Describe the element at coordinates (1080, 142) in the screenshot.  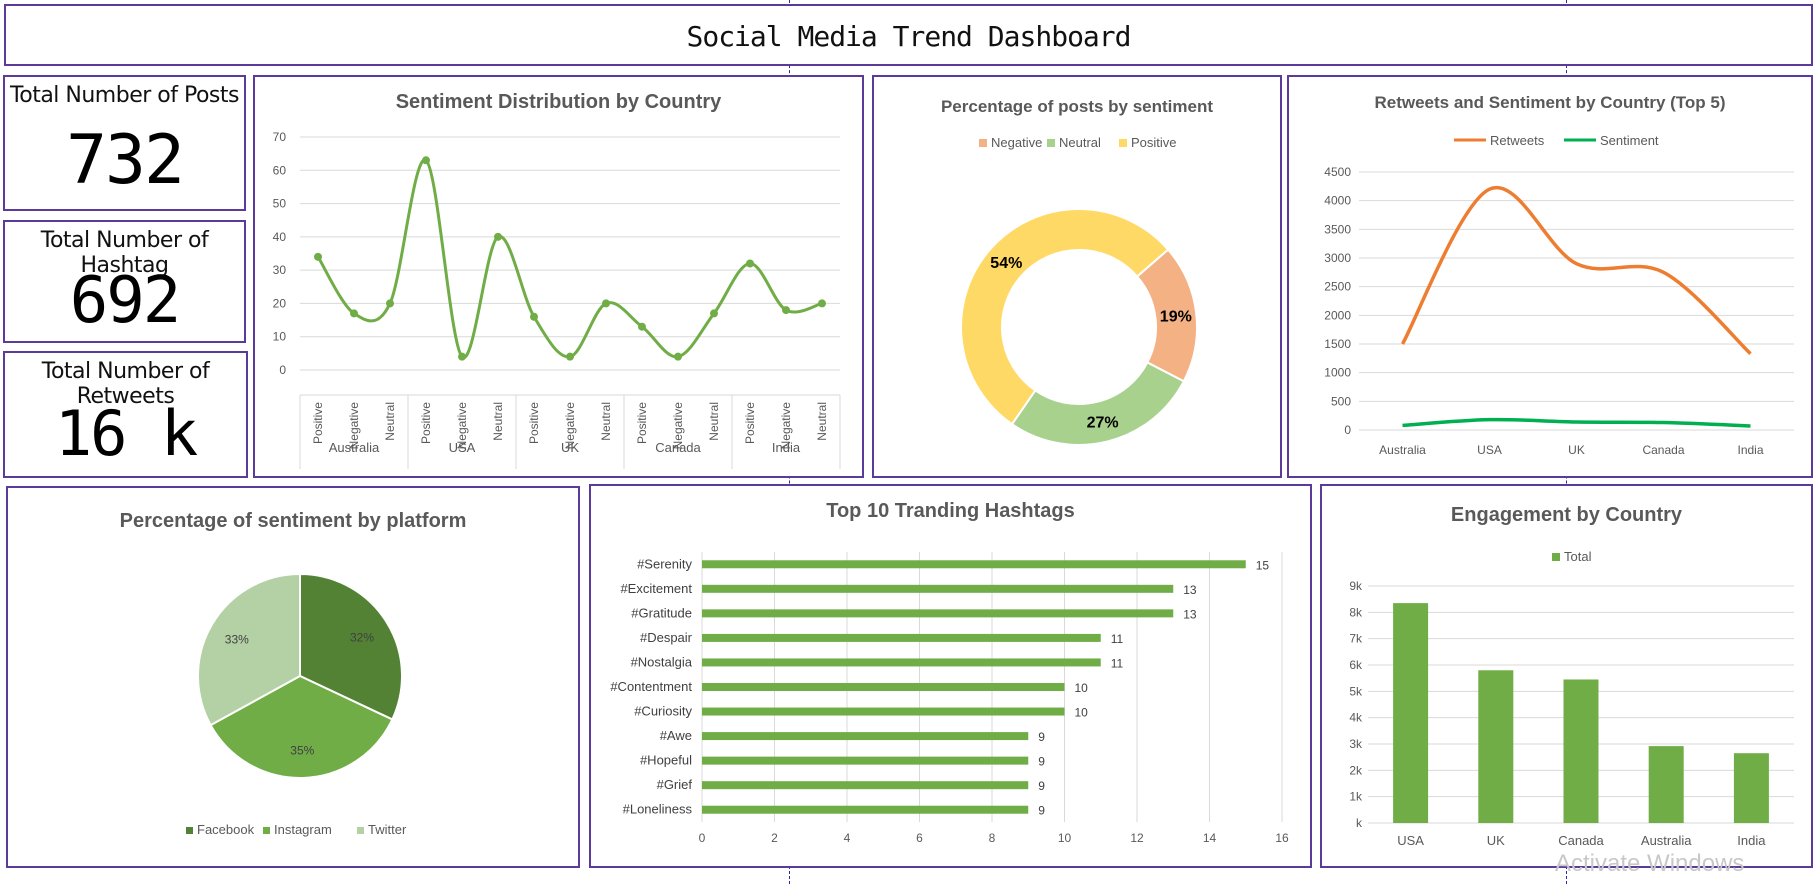
I see `legend-label: Neutral` at that location.